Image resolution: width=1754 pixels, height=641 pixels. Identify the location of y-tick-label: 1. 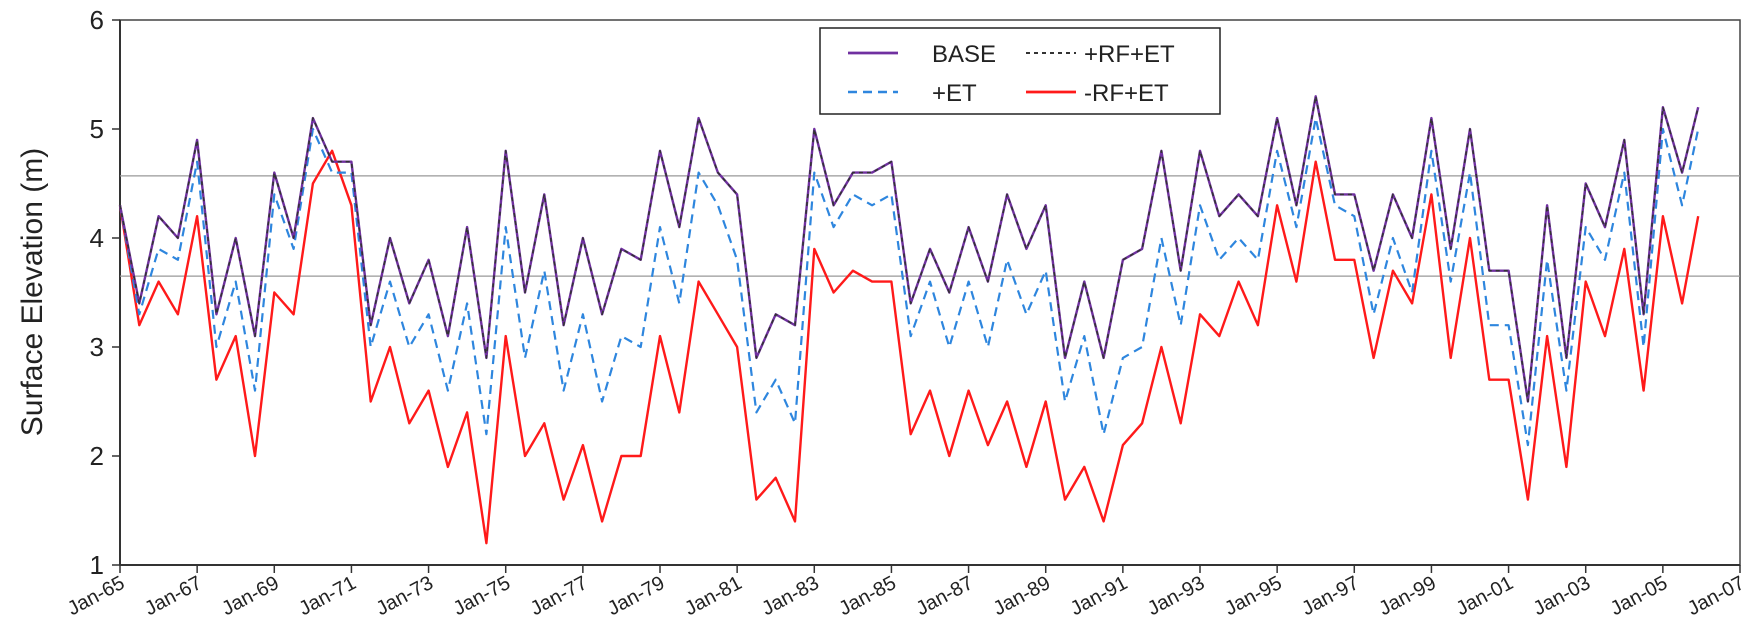
(97, 565).